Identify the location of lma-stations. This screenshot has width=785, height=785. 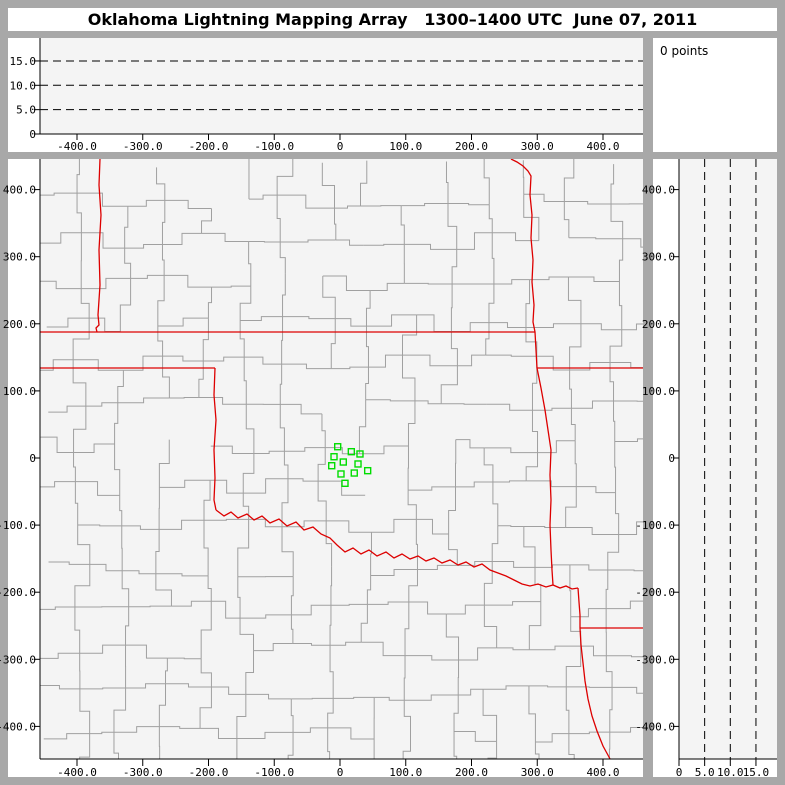
(350, 465).